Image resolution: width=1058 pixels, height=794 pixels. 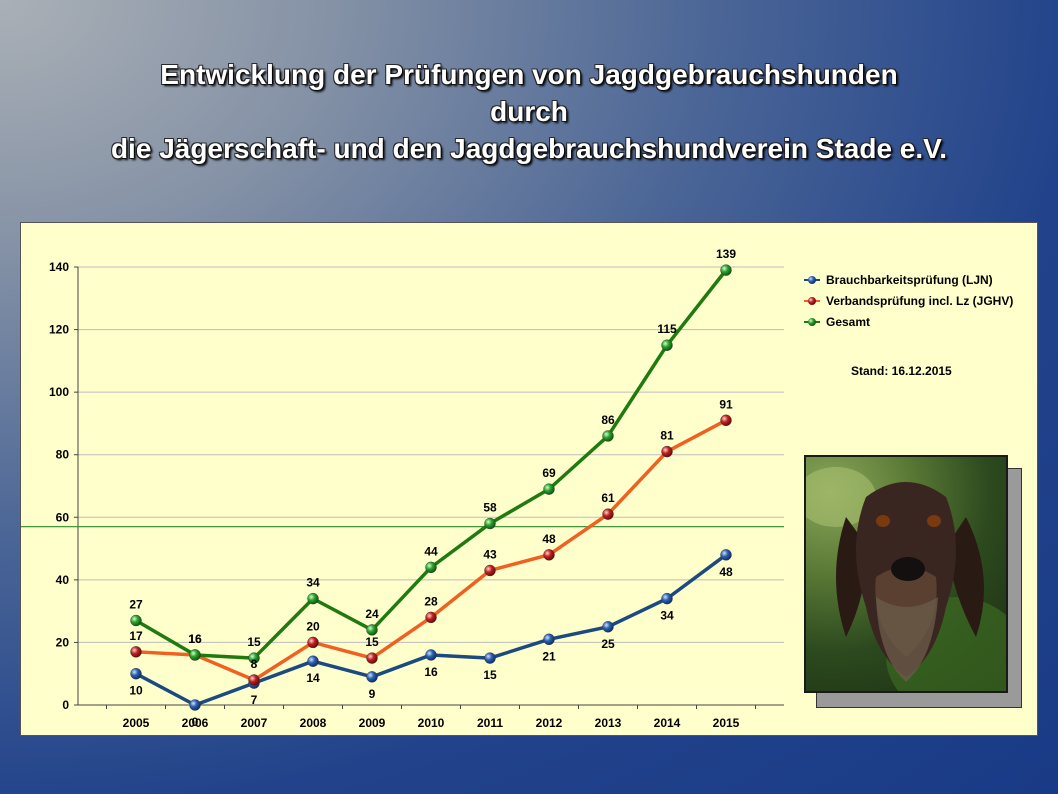 I want to click on x-tick-label: 2008, so click(x=313, y=723).